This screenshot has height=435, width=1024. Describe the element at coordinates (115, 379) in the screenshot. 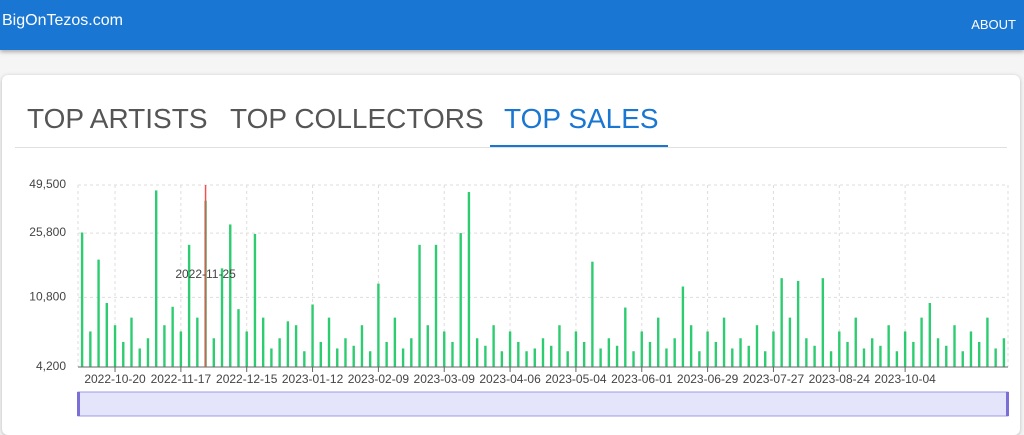

I see `x-tick-label: 2022-10-20` at that location.